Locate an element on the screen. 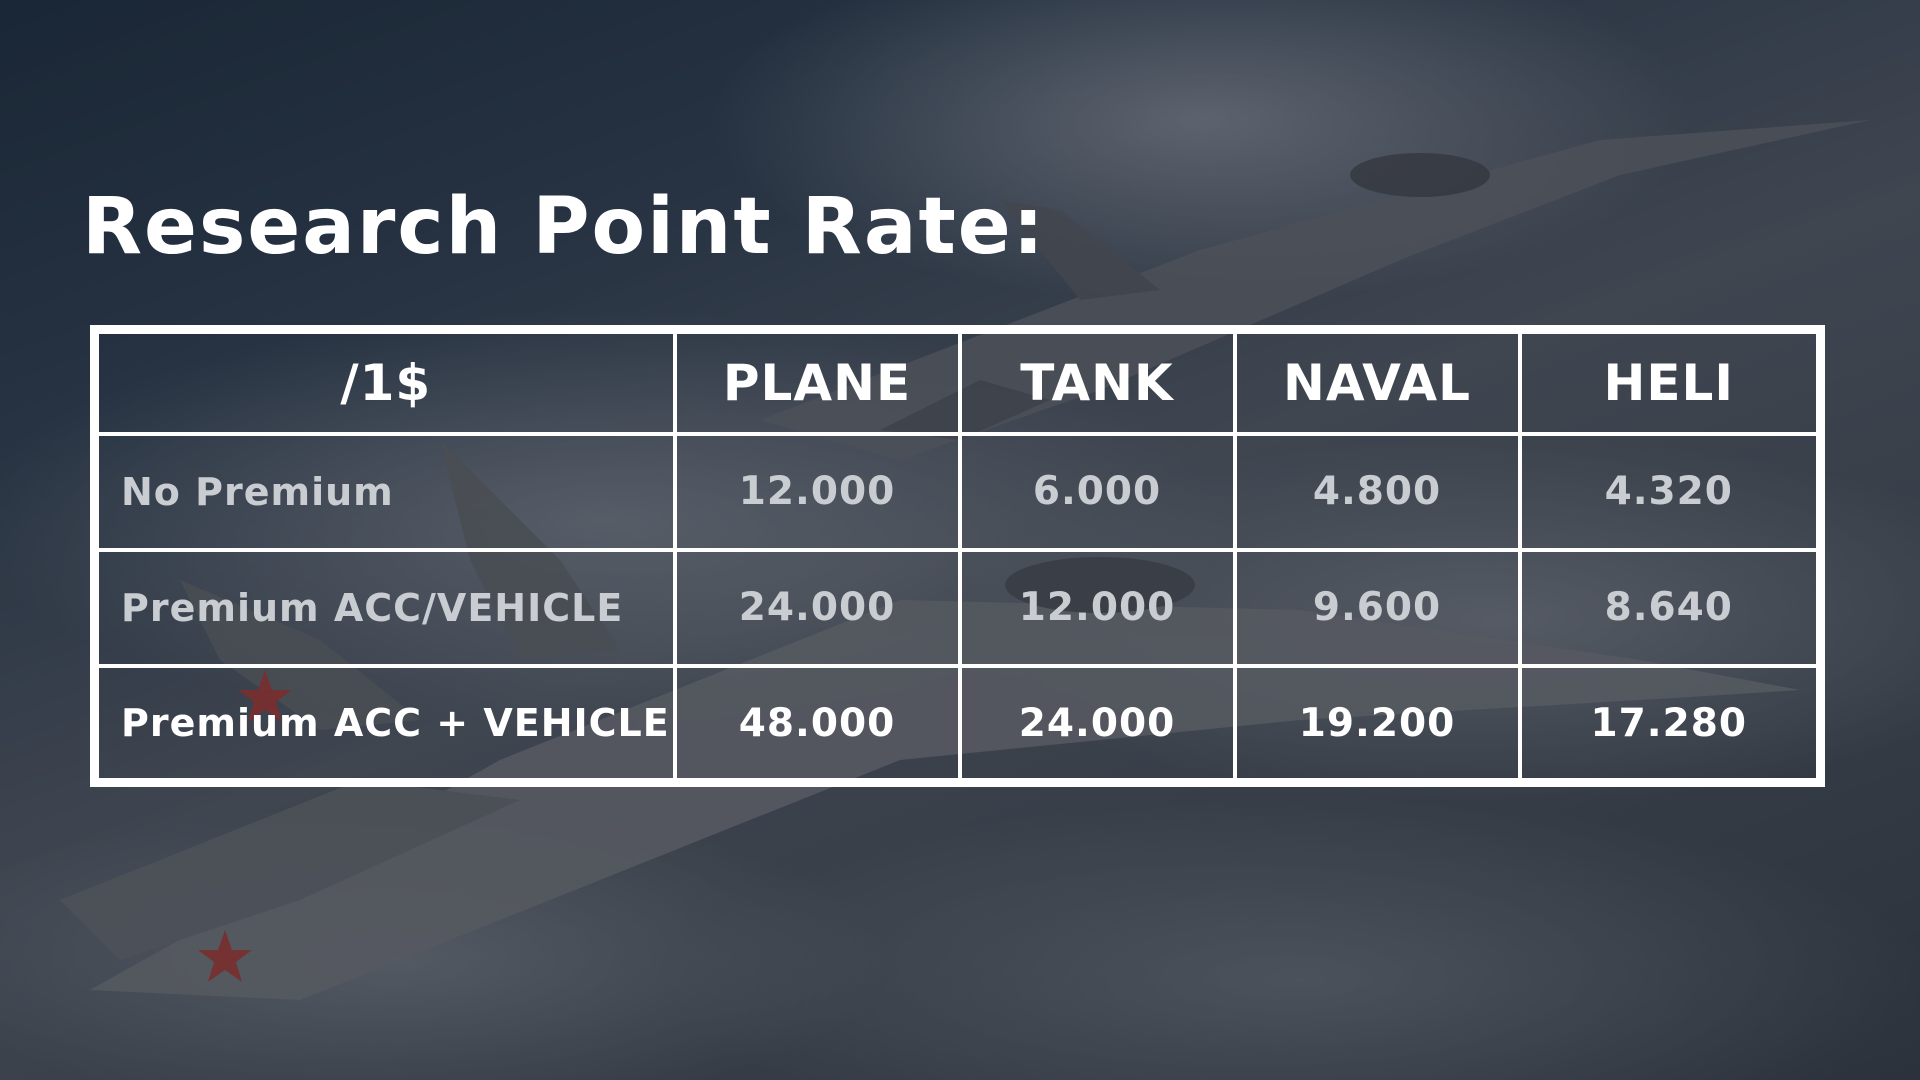  cell-value: 4.320 is located at coordinates (1670, 491).